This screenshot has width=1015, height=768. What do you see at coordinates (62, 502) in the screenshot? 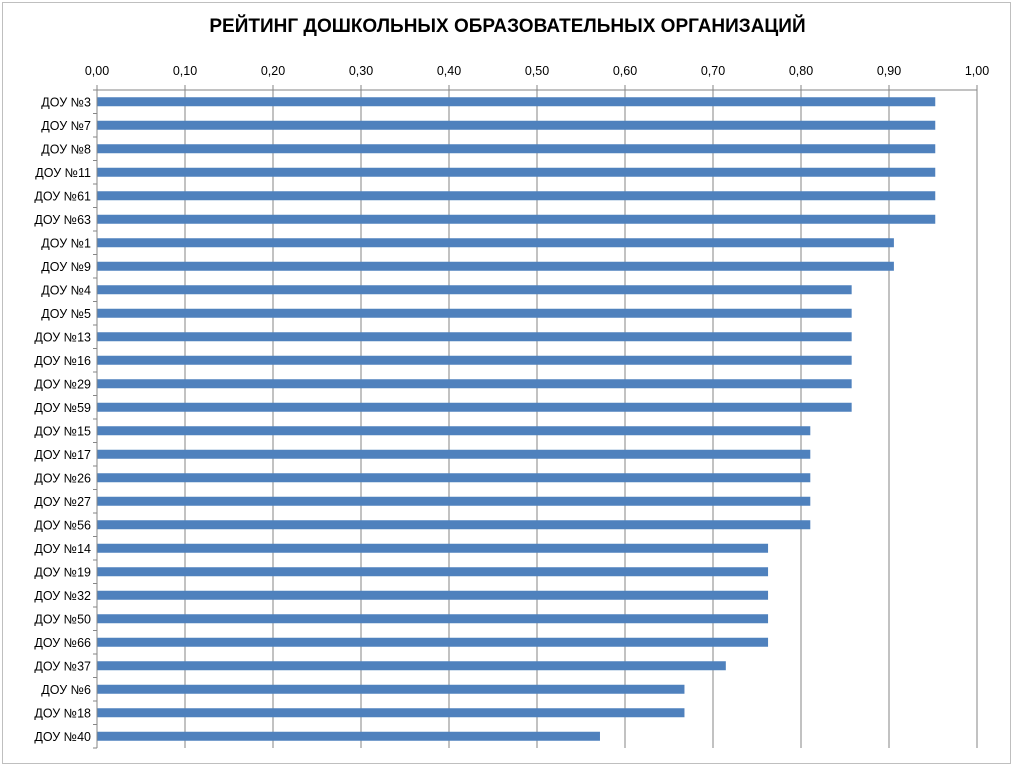
I see `category-label: ДОУ №27` at bounding box center [62, 502].